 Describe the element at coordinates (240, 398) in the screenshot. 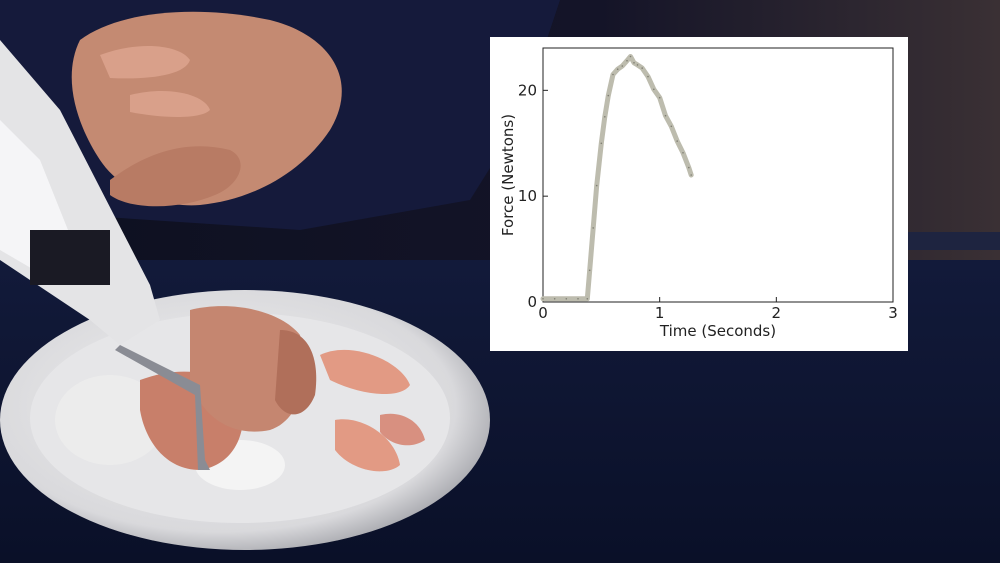

I see `food-pieces` at that location.